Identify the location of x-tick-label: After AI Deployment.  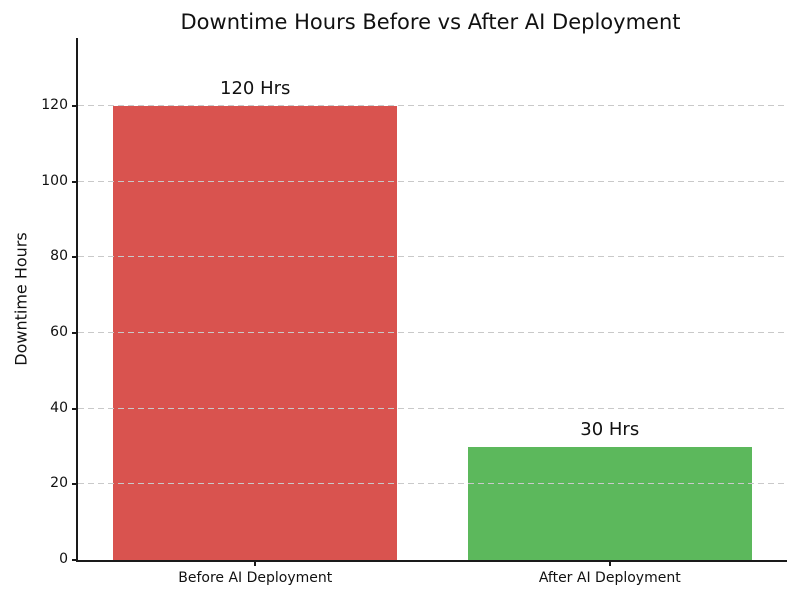
(609, 578).